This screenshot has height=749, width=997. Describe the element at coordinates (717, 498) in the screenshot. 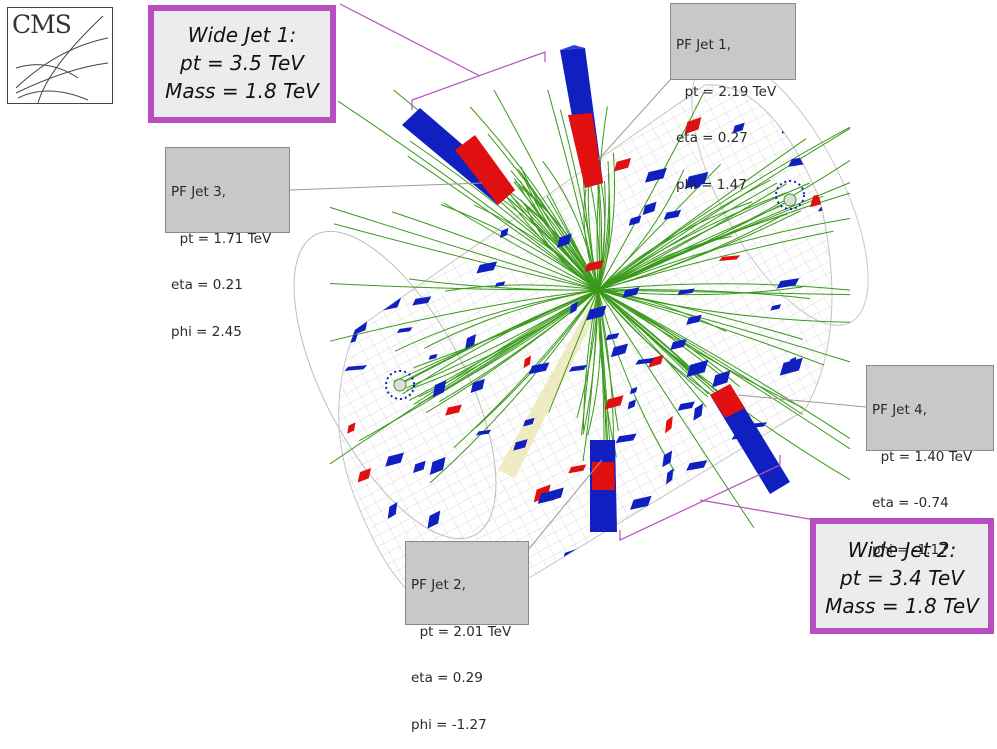

I see `wide-jet-2-bracket` at that location.